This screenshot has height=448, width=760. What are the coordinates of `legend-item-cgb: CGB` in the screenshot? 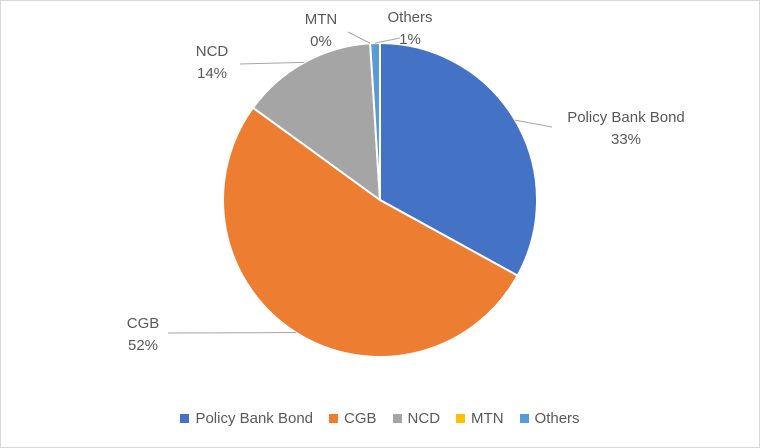 It's located at (353, 418).